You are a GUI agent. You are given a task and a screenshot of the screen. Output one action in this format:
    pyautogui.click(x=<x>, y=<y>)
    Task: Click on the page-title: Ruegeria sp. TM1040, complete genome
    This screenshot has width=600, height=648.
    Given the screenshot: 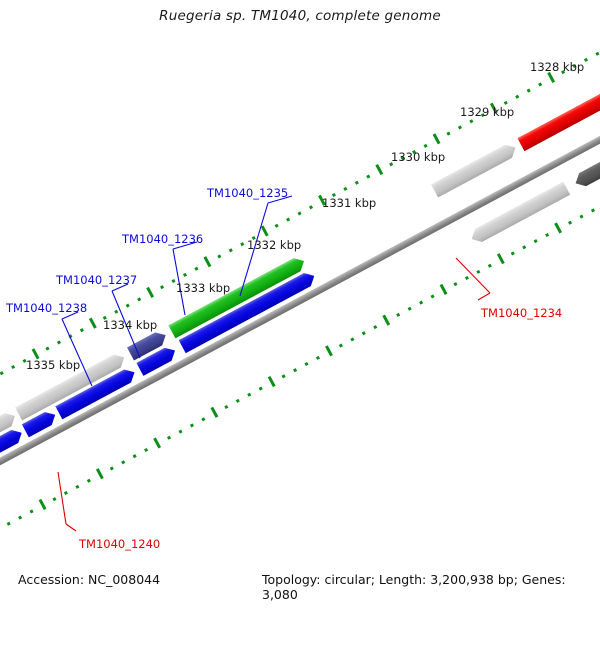 What is the action you would take?
    pyautogui.click(x=300, y=16)
    